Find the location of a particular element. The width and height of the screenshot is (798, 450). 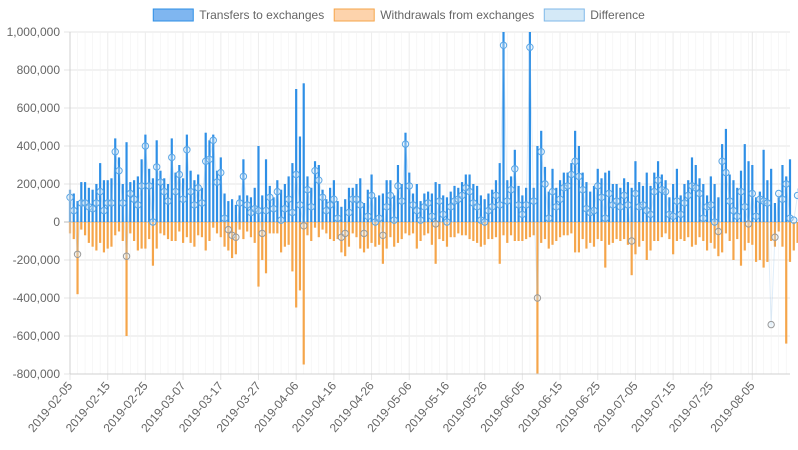

legend-label: Difference is located at coordinates (617, 15).